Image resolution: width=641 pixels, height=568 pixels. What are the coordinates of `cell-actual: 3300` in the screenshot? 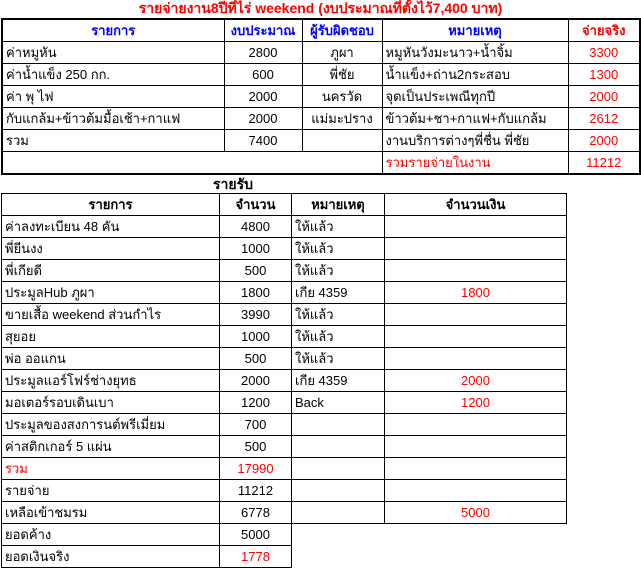 It's located at (604, 52).